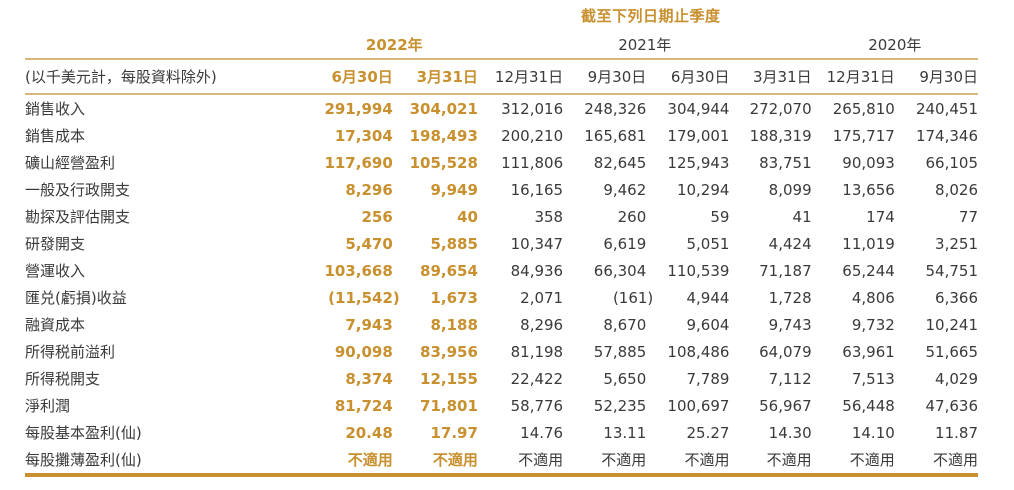  Describe the element at coordinates (698, 162) in the screenshot. I see `value: 125,943` at that location.